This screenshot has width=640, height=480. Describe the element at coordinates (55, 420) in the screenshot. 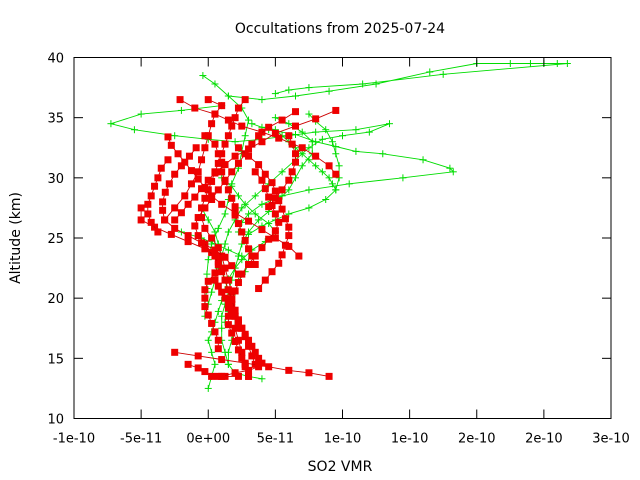

I see `y-tick-label: 10` at that location.